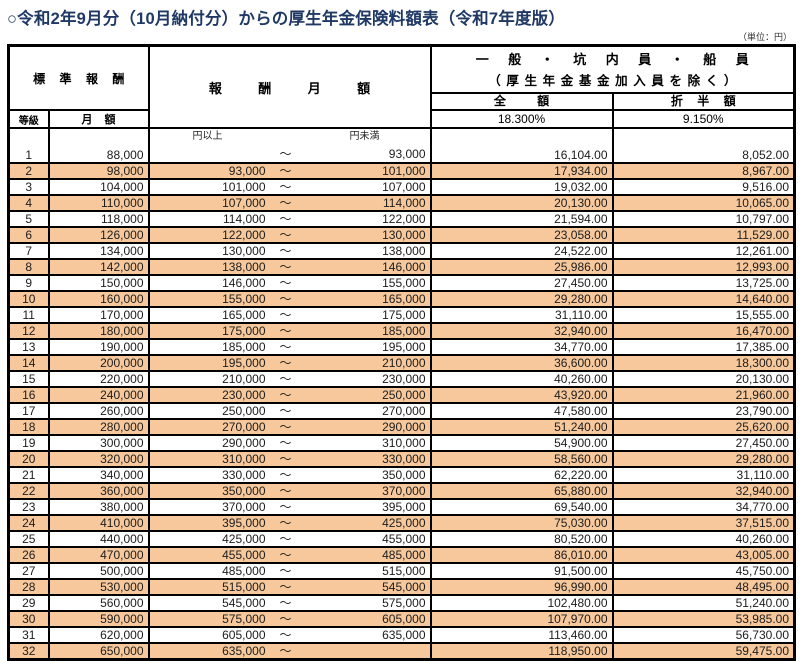  I want to click on half-amount-cell: 13,725.00, so click(703, 283).